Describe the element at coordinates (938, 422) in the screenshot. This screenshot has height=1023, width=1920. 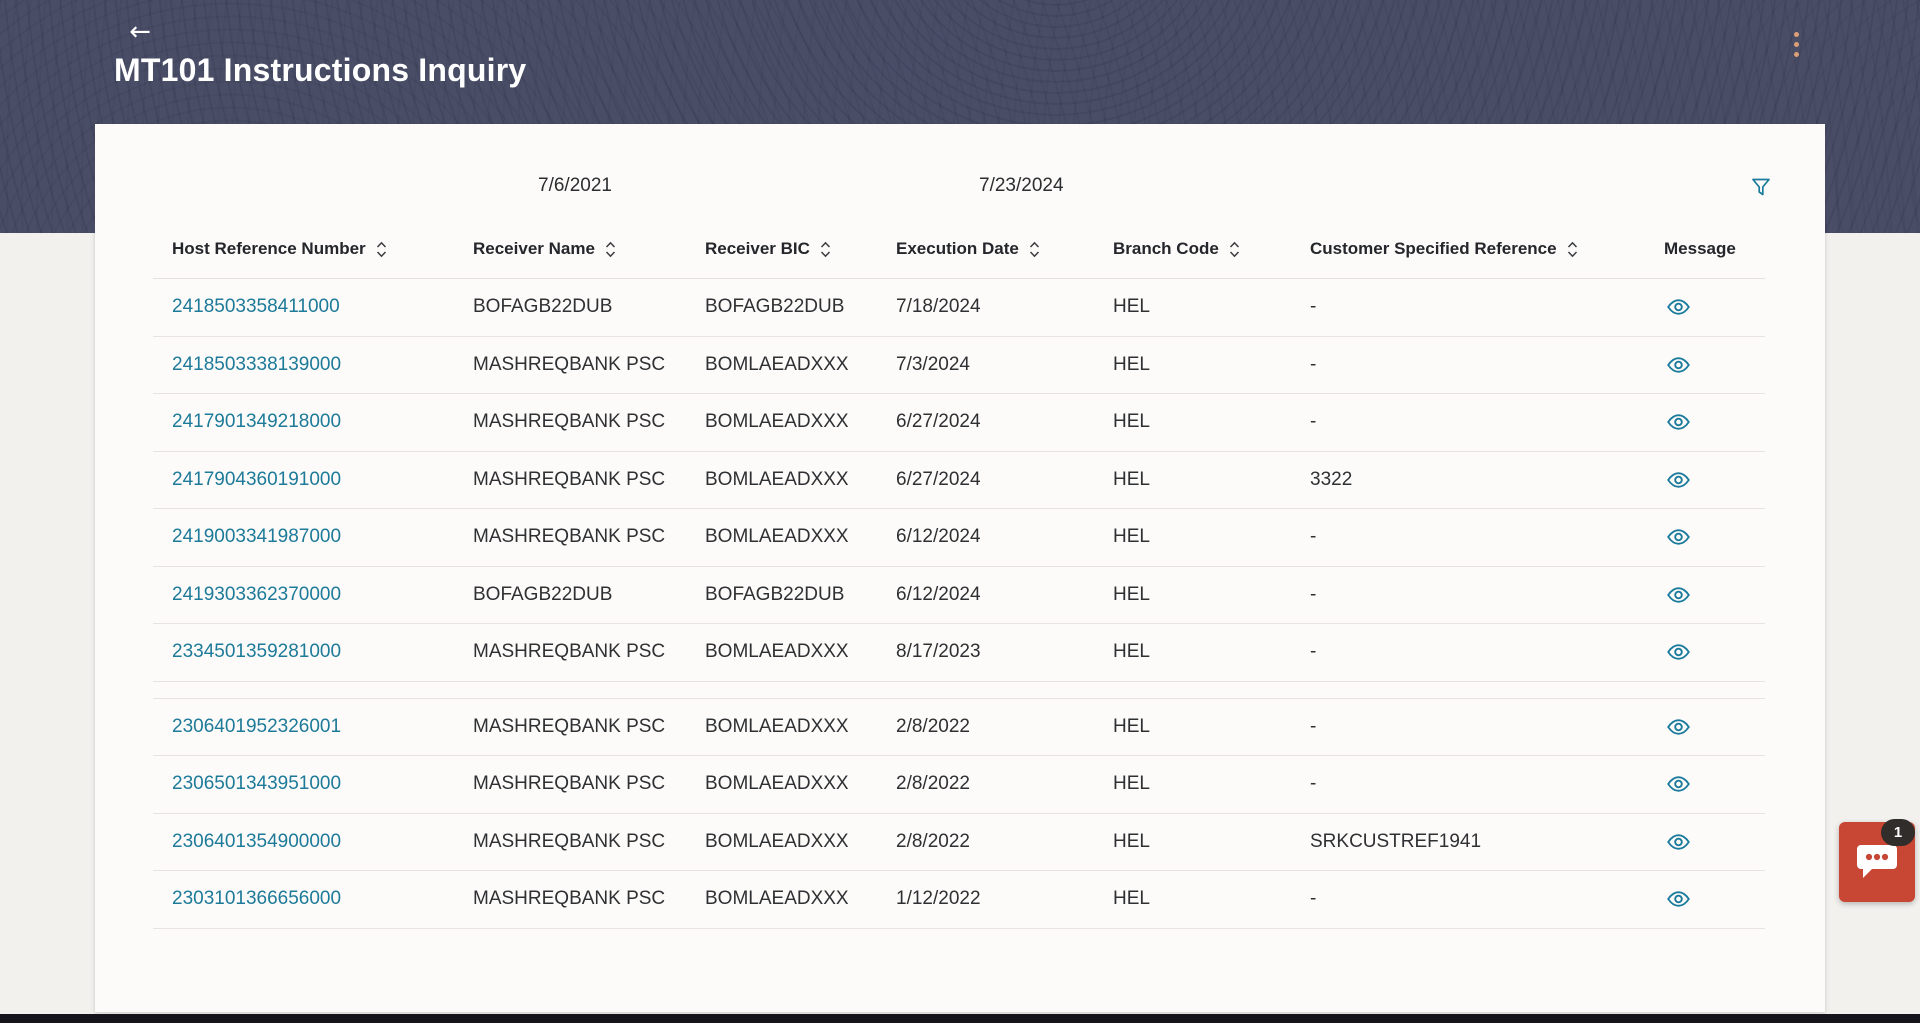
I see `cell-execution-date: 6/27/2024` at that location.